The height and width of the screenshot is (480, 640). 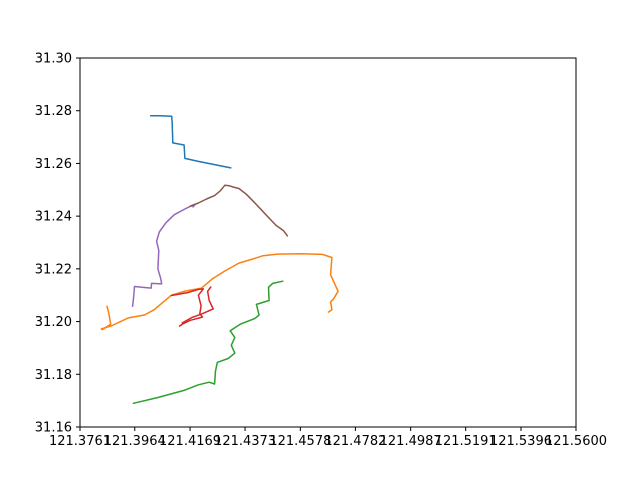 What do you see at coordinates (411, 441) in the screenshot?
I see `x-tick-label: 121.4987` at bounding box center [411, 441].